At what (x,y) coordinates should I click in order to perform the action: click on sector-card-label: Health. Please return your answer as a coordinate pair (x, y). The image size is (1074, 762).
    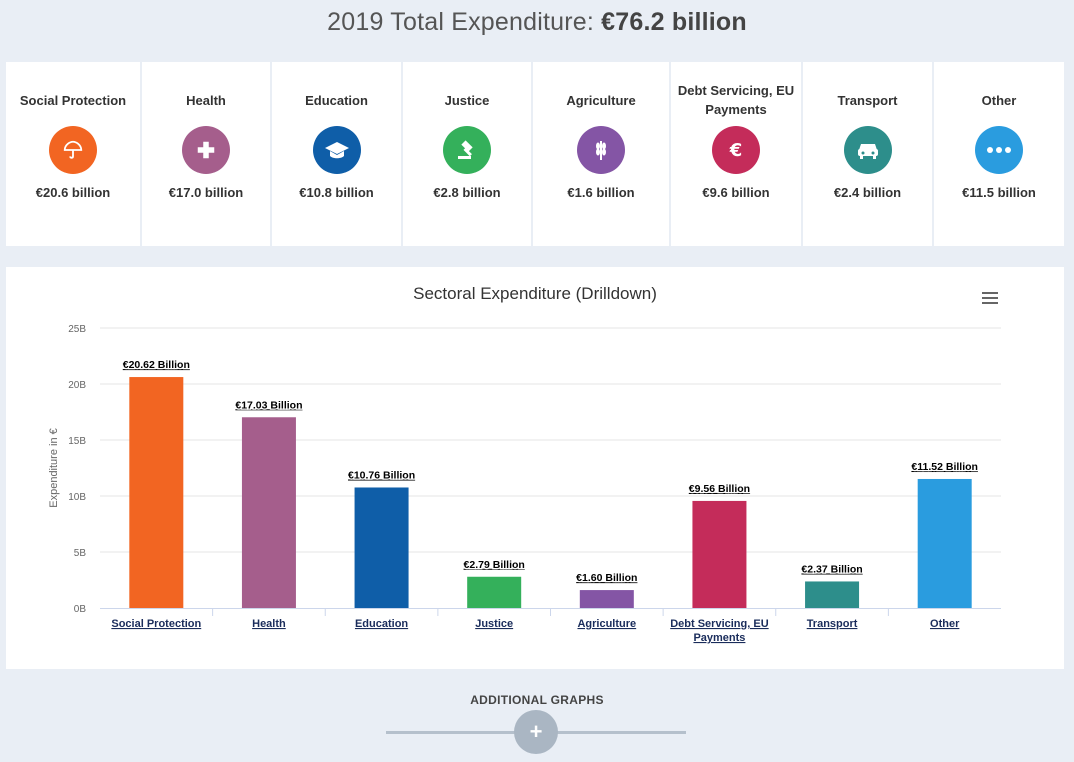
    Looking at the image, I should click on (206, 100).